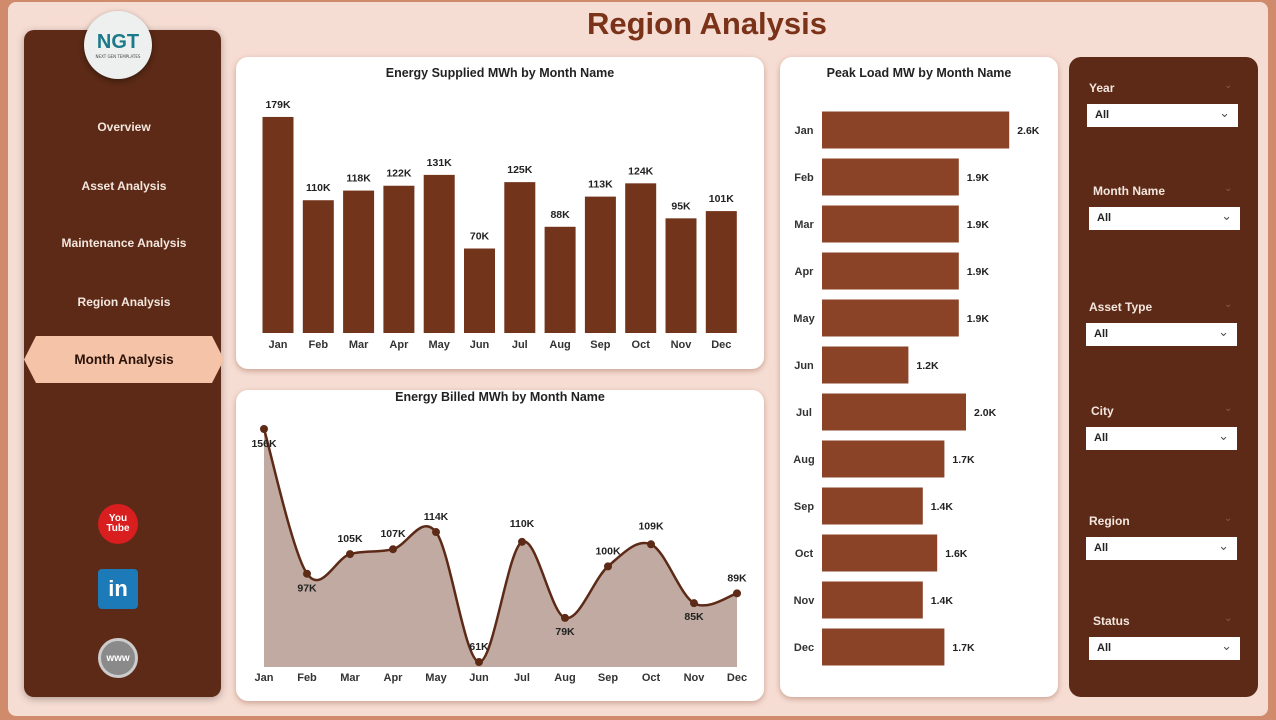 The width and height of the screenshot is (1276, 720). I want to click on data-label: 105K, so click(350, 539).